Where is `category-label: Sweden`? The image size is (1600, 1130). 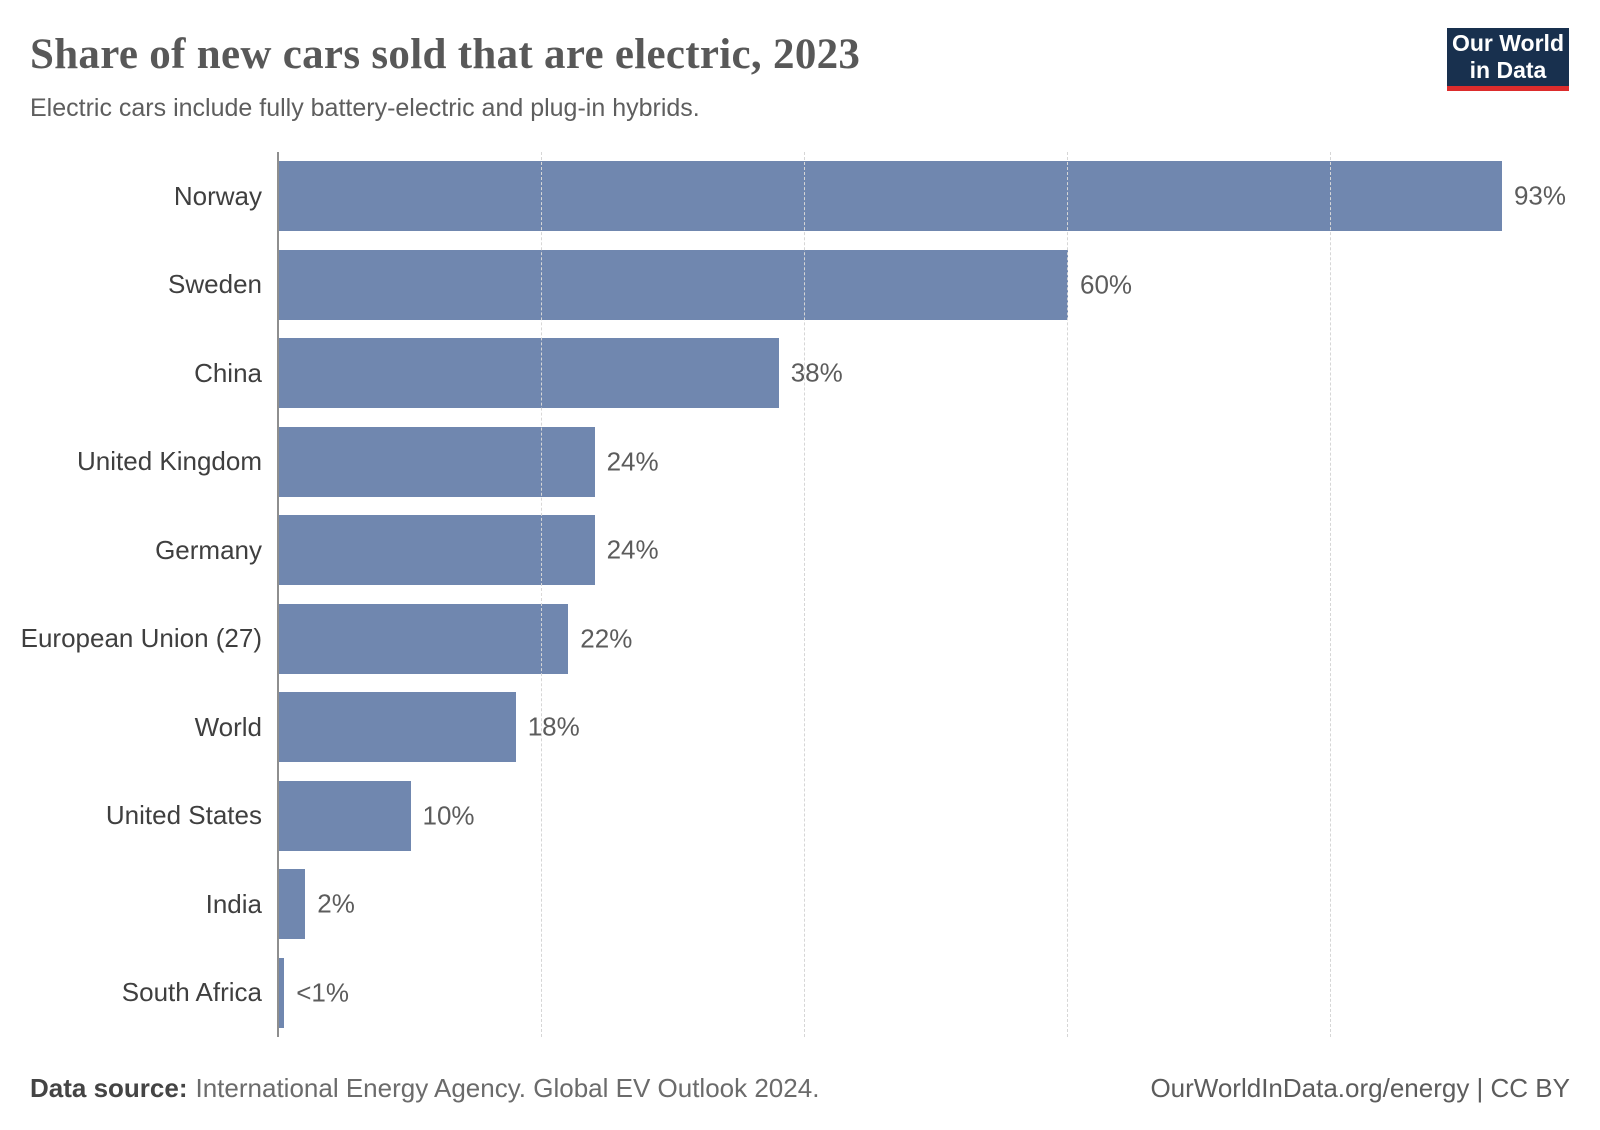
category-label: Sweden is located at coordinates (215, 284).